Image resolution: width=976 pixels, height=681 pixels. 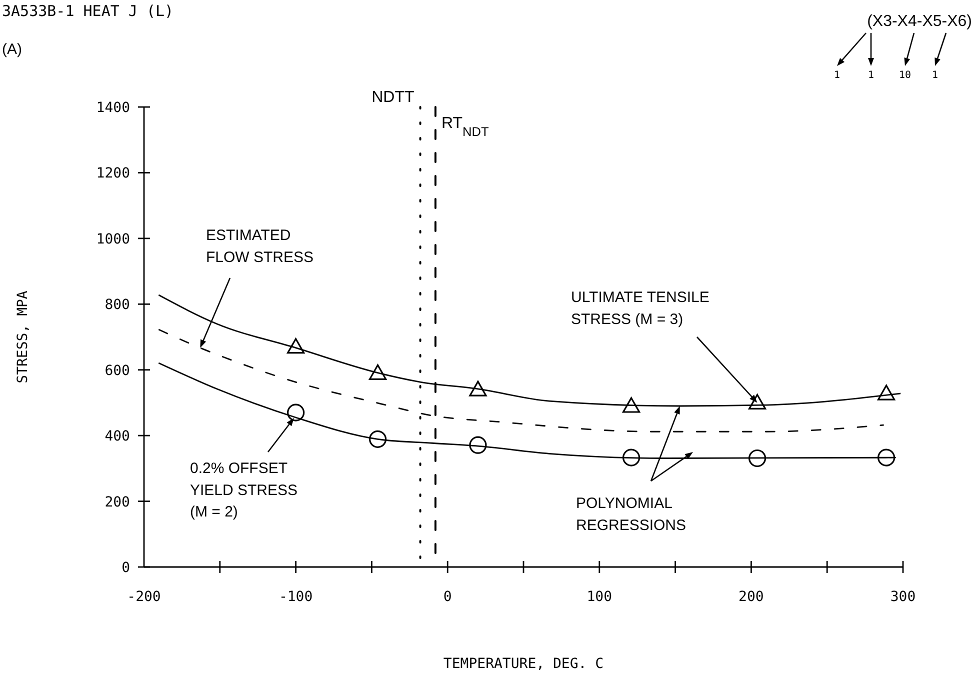 What do you see at coordinates (465, 126) in the screenshot?
I see `ref-line-label: RT$_{NDT}$` at bounding box center [465, 126].